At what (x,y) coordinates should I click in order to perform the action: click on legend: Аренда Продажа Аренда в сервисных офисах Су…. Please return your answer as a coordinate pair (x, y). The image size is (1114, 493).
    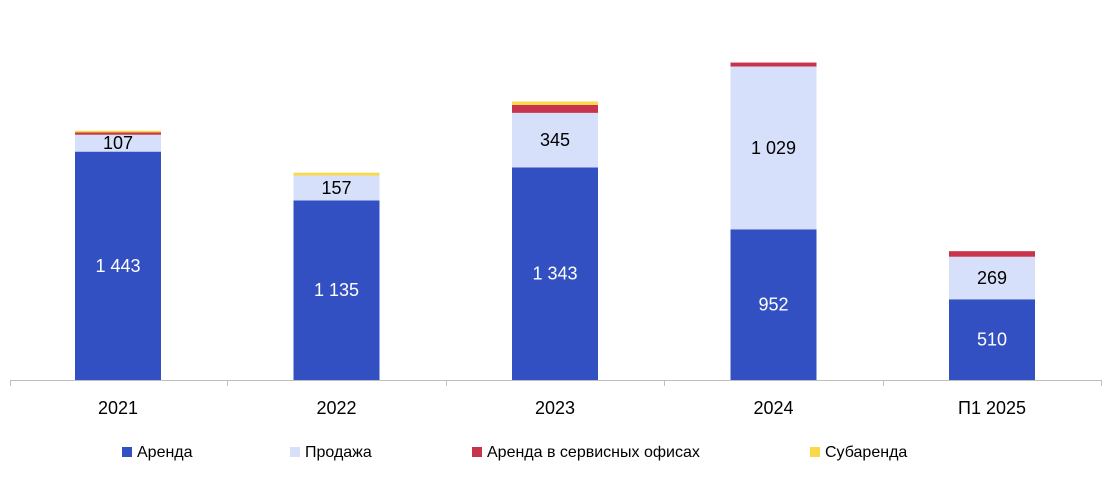
    Looking at the image, I should click on (514, 452).